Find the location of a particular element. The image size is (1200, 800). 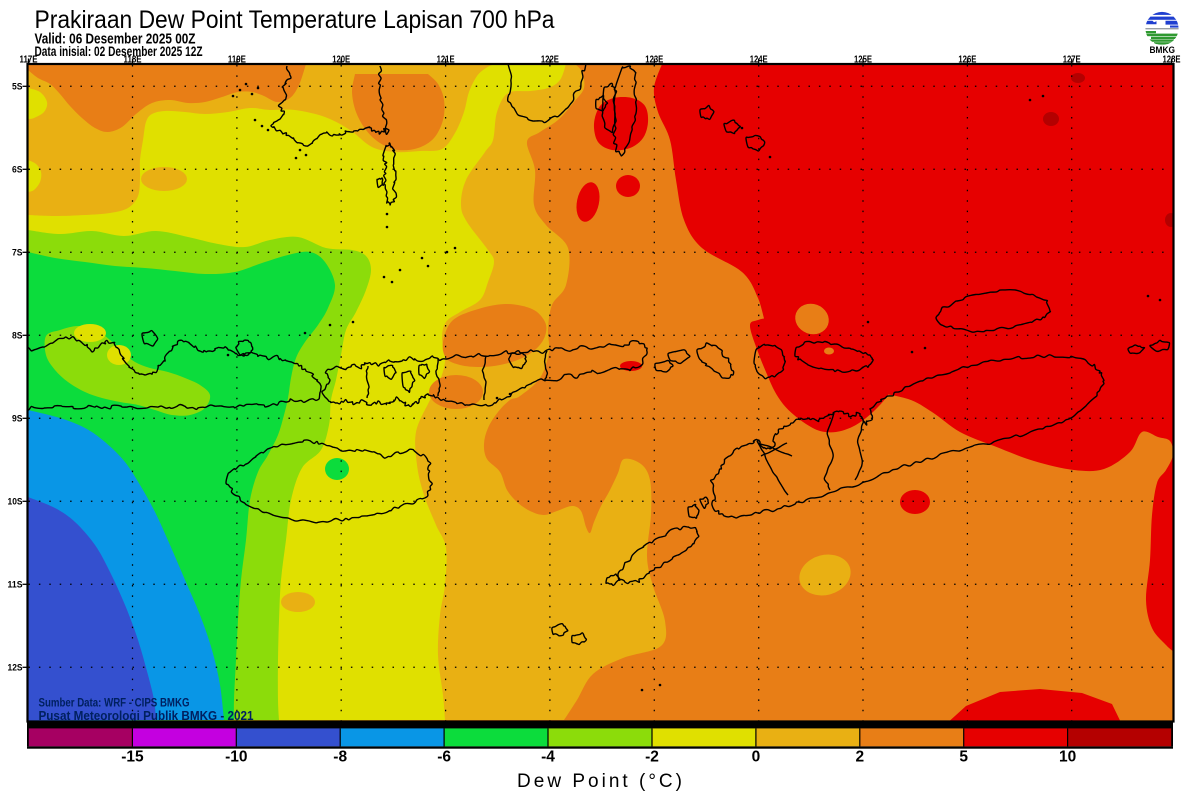

svg-text: 122E is located at coordinates (550, 60).